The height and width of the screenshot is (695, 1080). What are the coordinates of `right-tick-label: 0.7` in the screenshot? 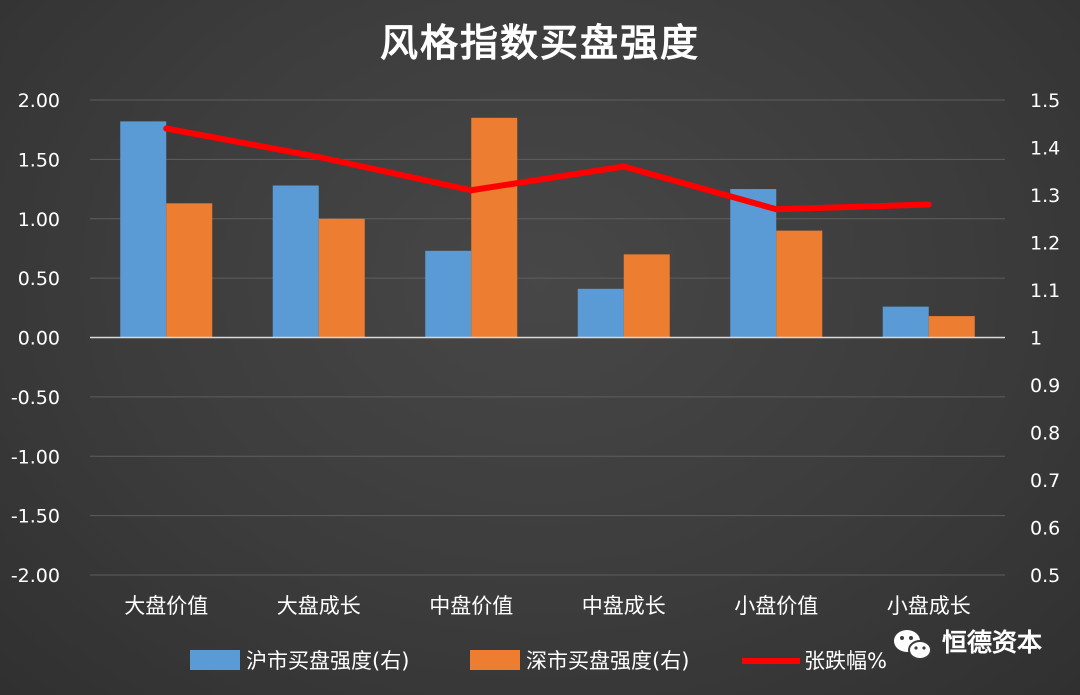 It's located at (1045, 481).